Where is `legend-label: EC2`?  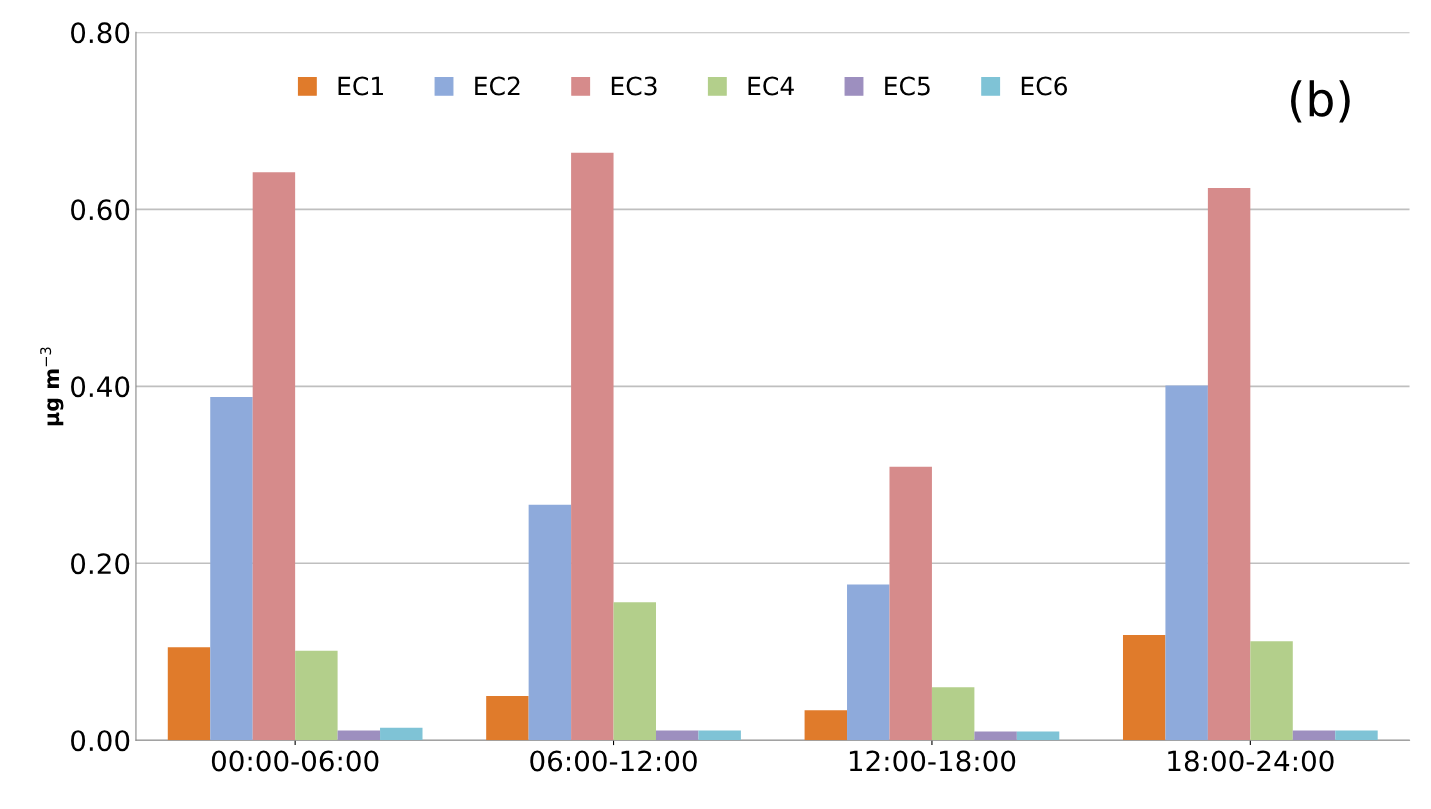 legend-label: EC2 is located at coordinates (497, 86).